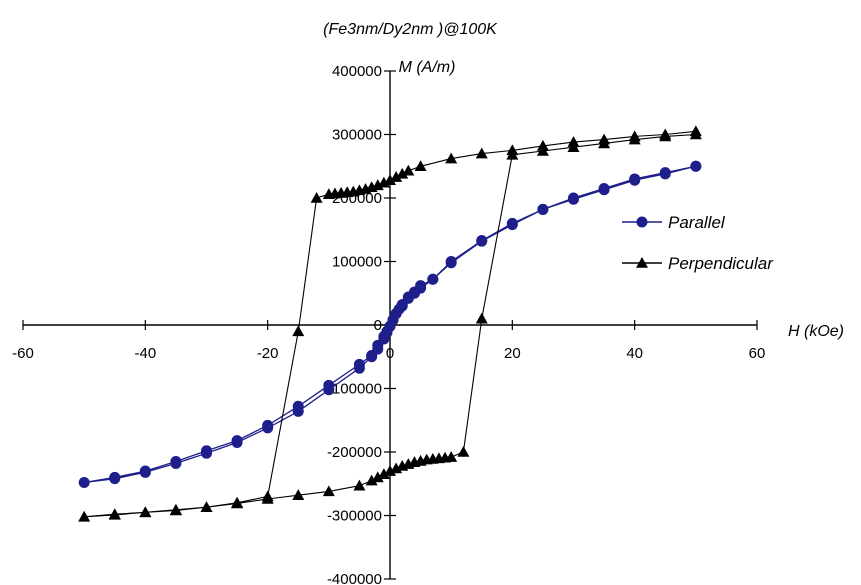 This screenshot has width=861, height=585. What do you see at coordinates (23, 353) in the screenshot?
I see `x-tick-label: -60` at bounding box center [23, 353].